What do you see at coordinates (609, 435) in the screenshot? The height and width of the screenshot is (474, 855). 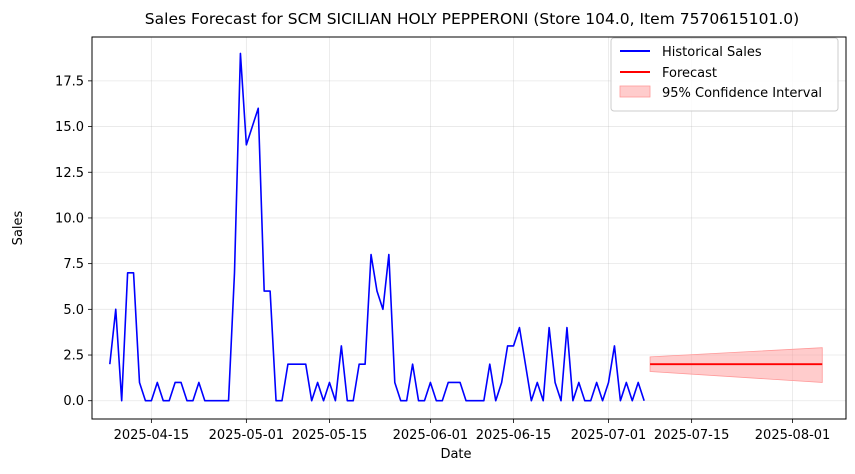 I see `x-tick-label: 2025-07-01` at bounding box center [609, 435].